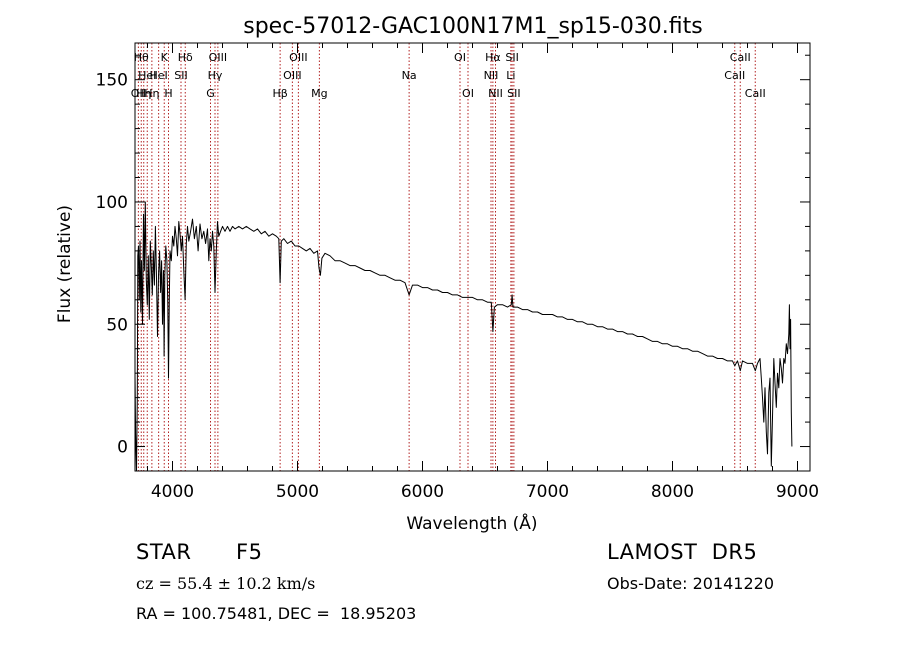 This screenshot has width=900, height=649. I want to click on redshift-velocity: cz = 55.4 ± 10.2 km/s, so click(226, 583).